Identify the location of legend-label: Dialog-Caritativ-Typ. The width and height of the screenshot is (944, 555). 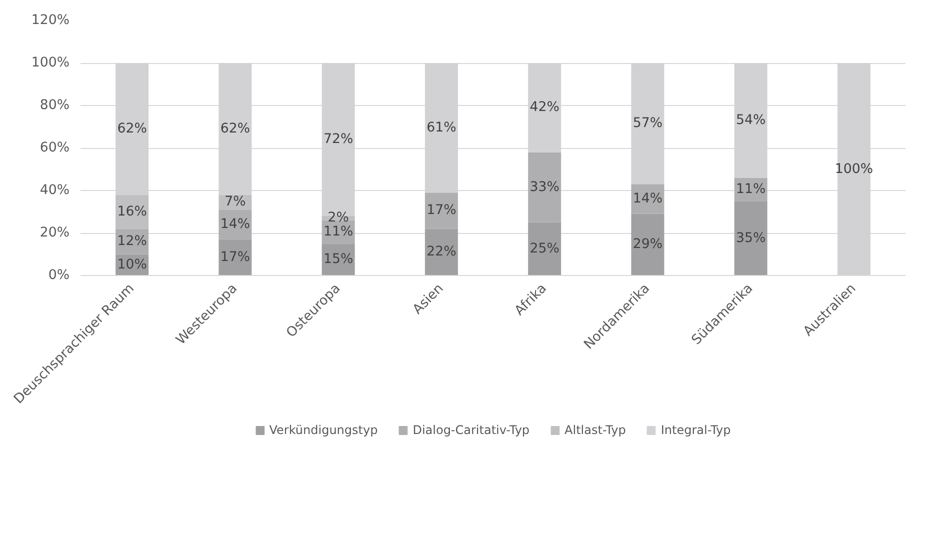
(471, 430).